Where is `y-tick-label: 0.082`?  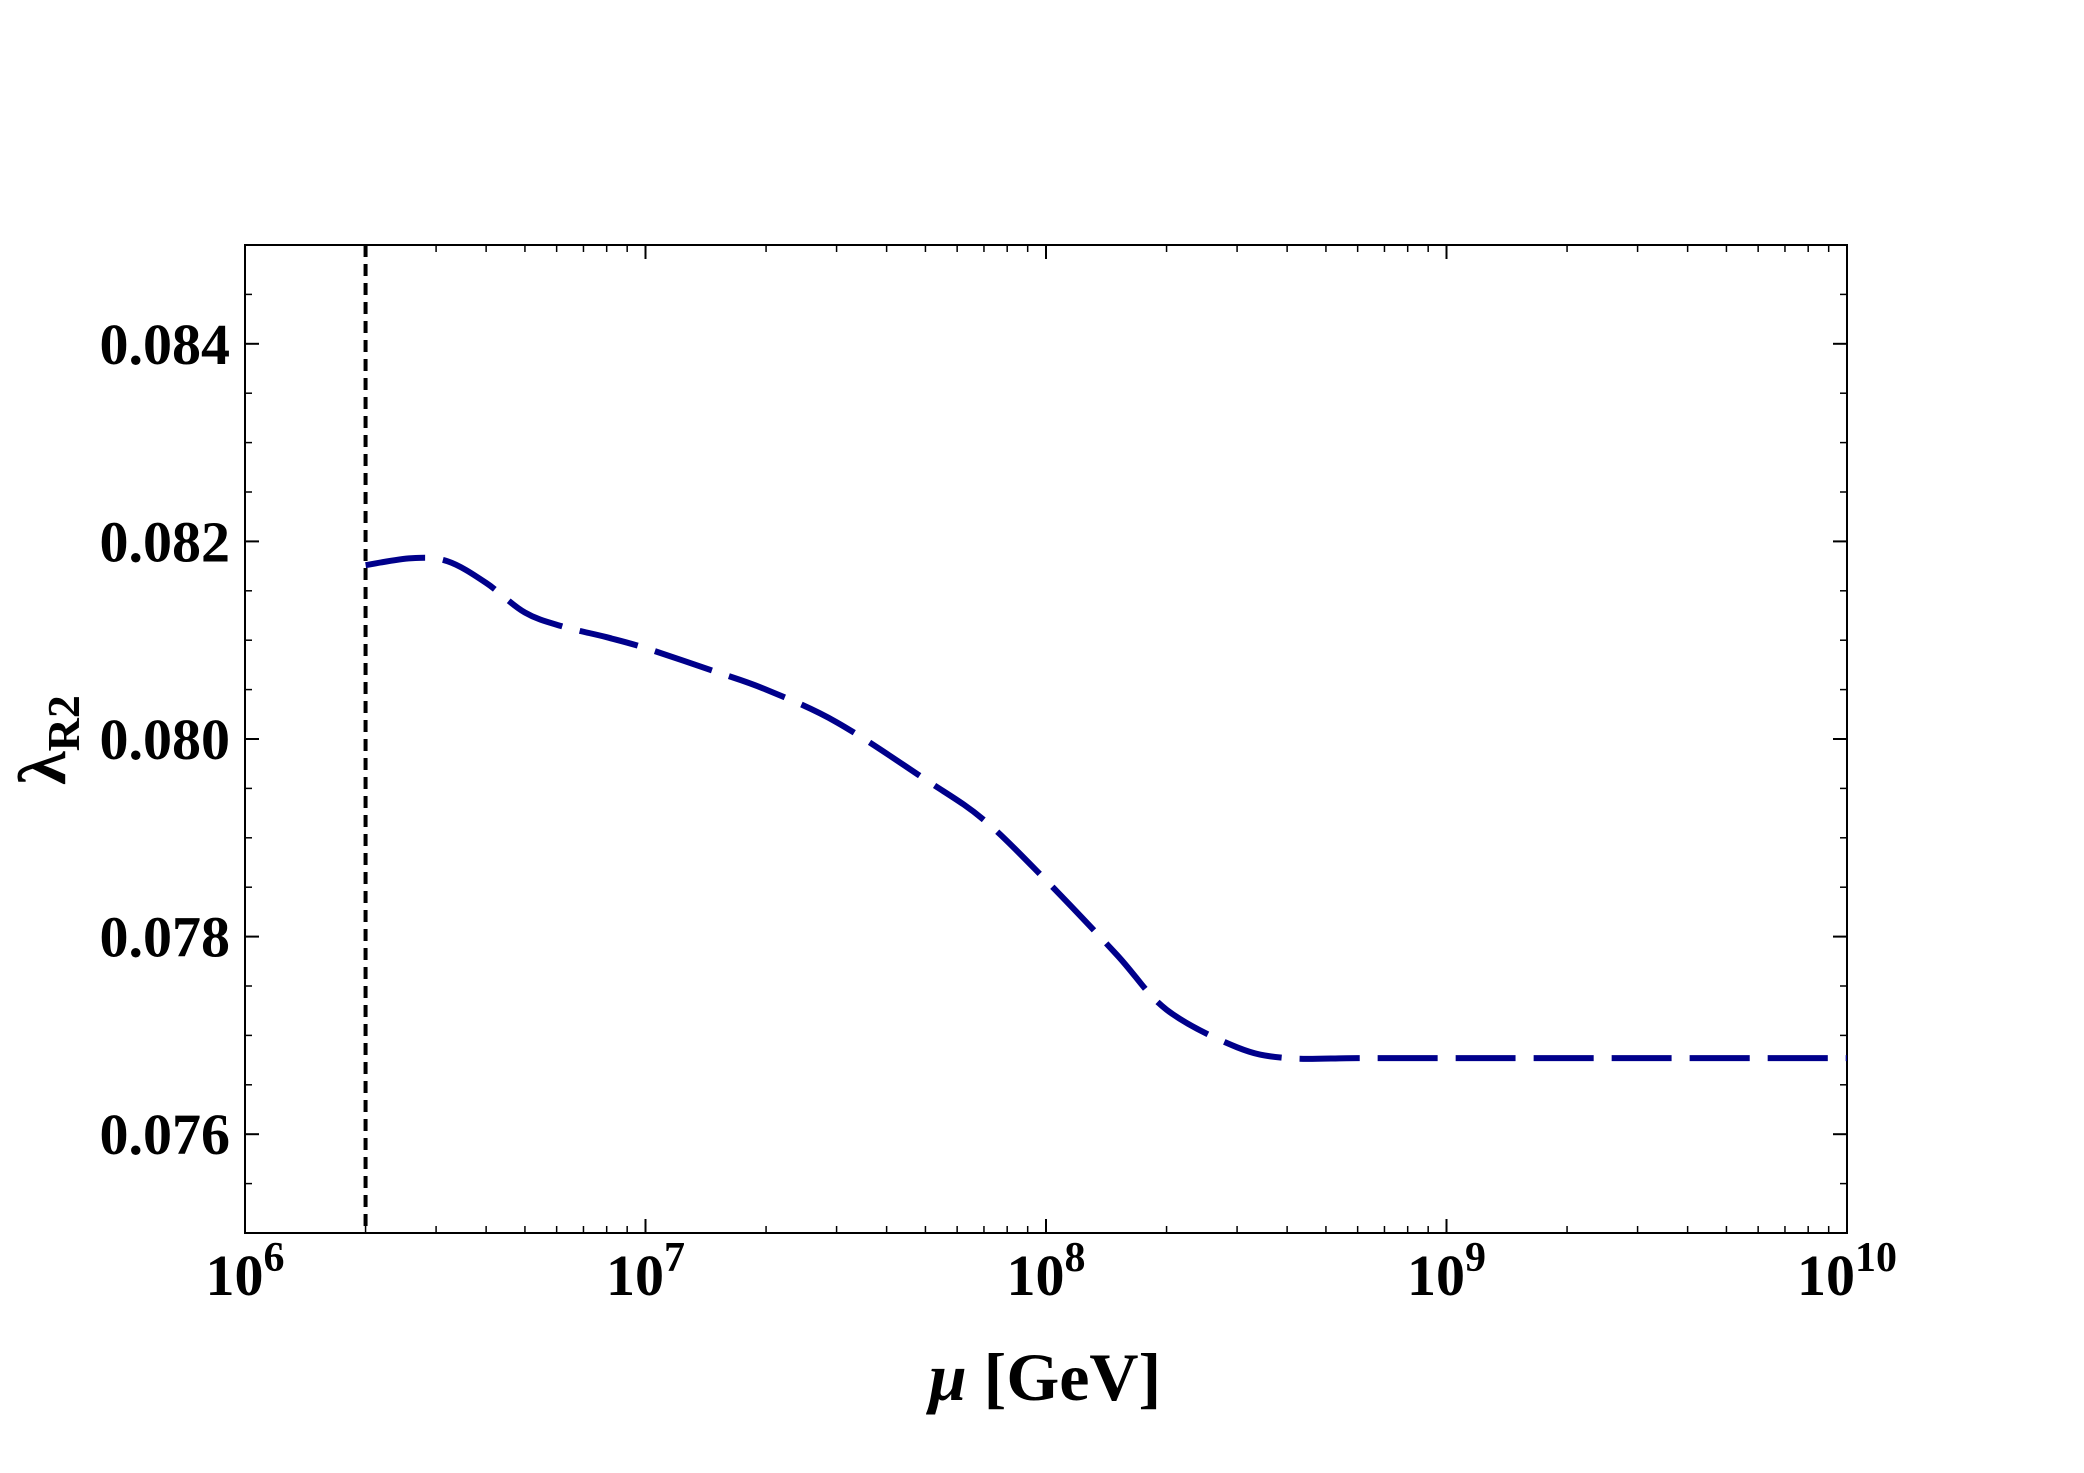 y-tick-label: 0.082 is located at coordinates (165, 541).